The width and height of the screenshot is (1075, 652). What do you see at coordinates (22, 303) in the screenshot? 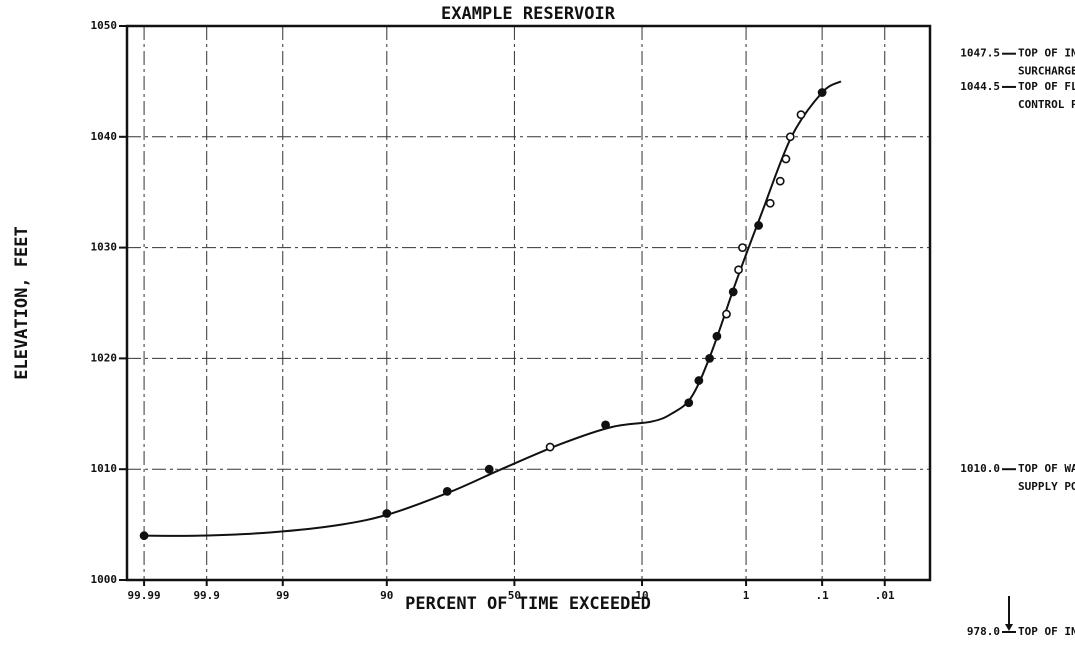
I see `y-axis-label: ELEVATION, FEET` at bounding box center [22, 303].